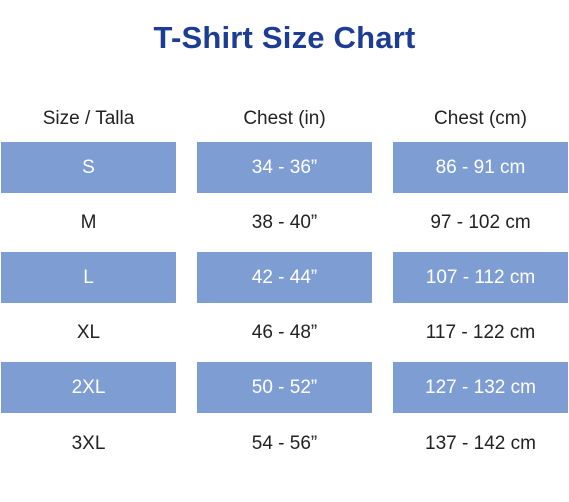 Image resolution: width=569 pixels, height=502 pixels. I want to click on chest-in-cell: 34 - 36”, so click(284, 167).